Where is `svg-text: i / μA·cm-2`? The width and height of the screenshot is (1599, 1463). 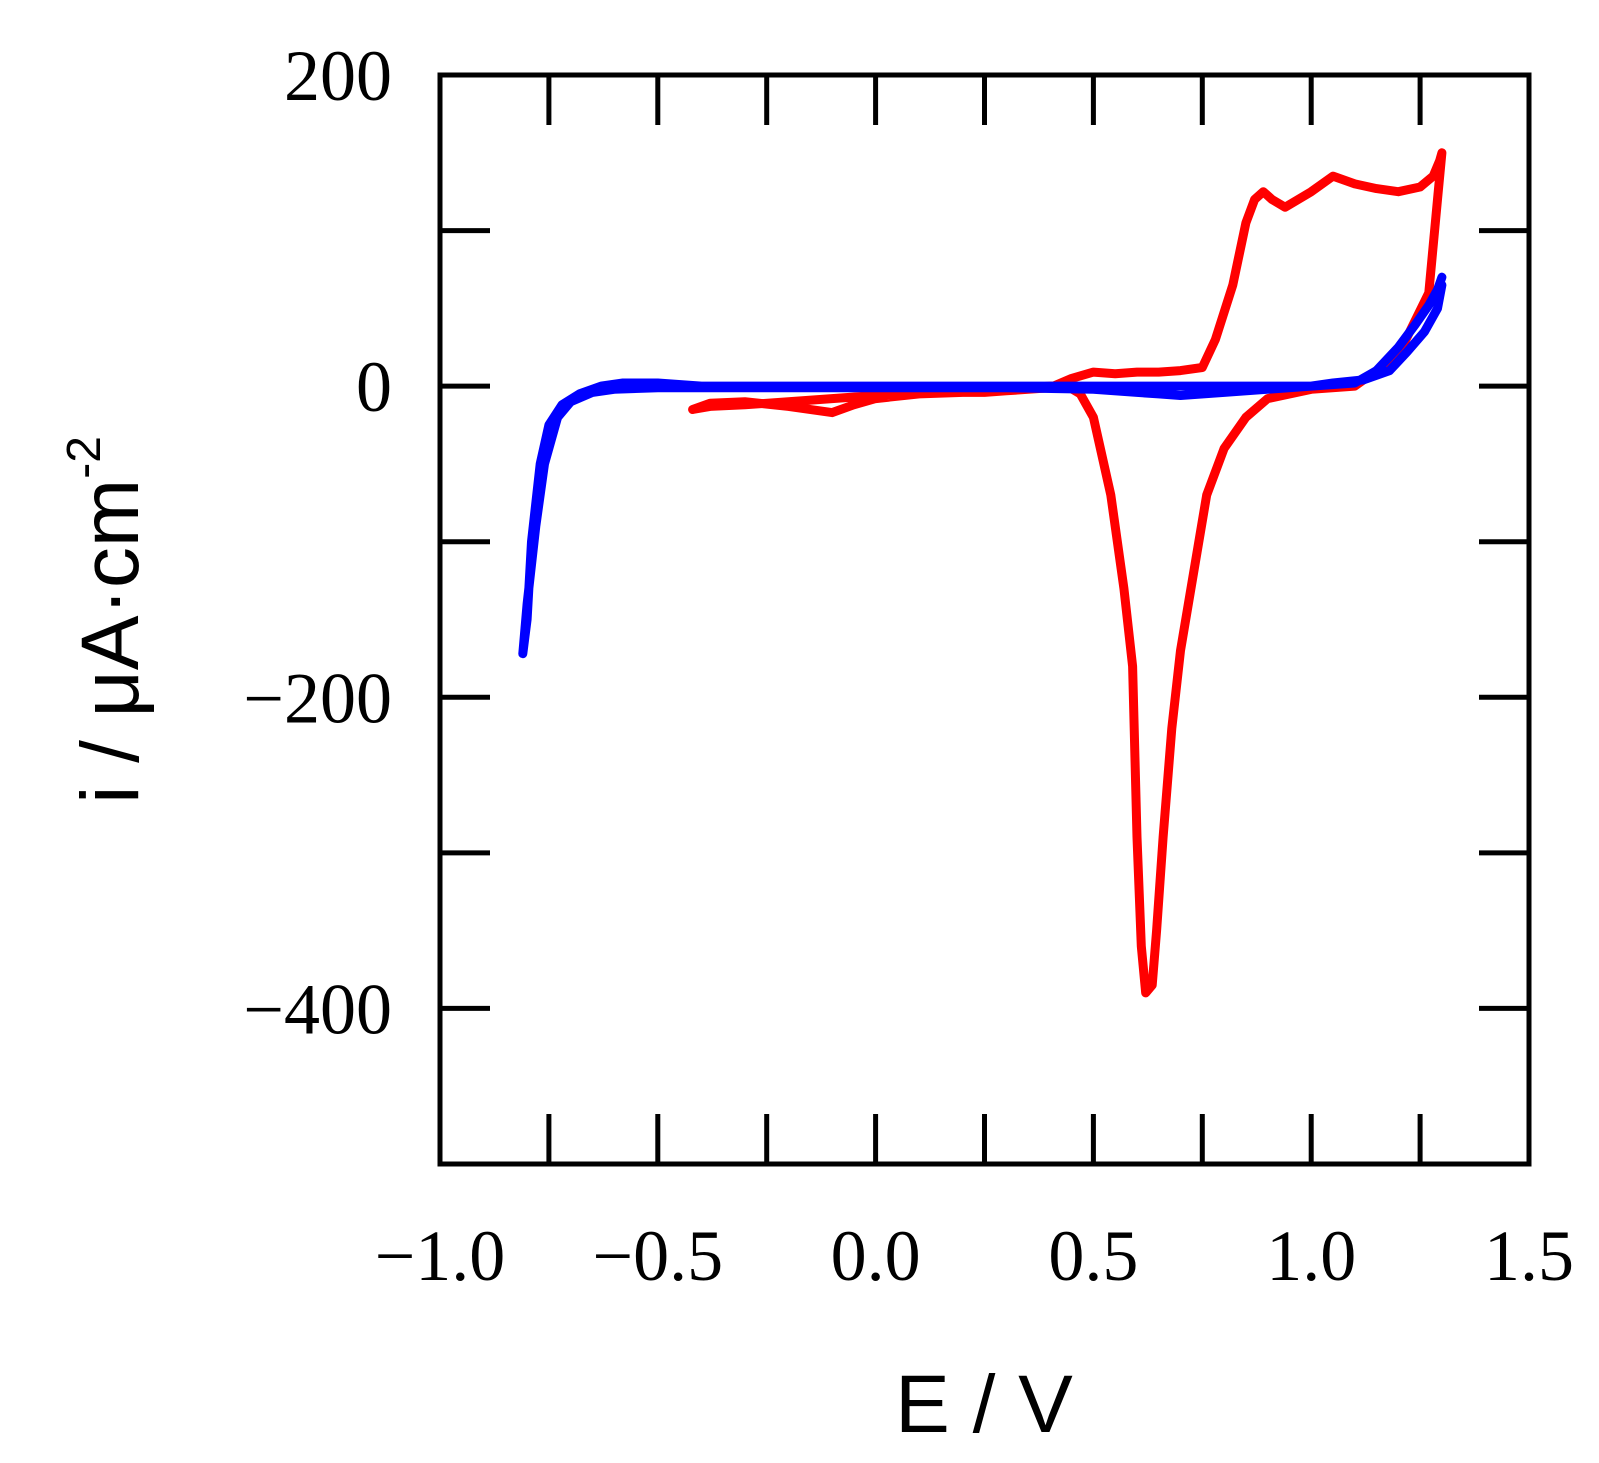
svg-text: i / μA·cm-2 is located at coordinates (107, 620).